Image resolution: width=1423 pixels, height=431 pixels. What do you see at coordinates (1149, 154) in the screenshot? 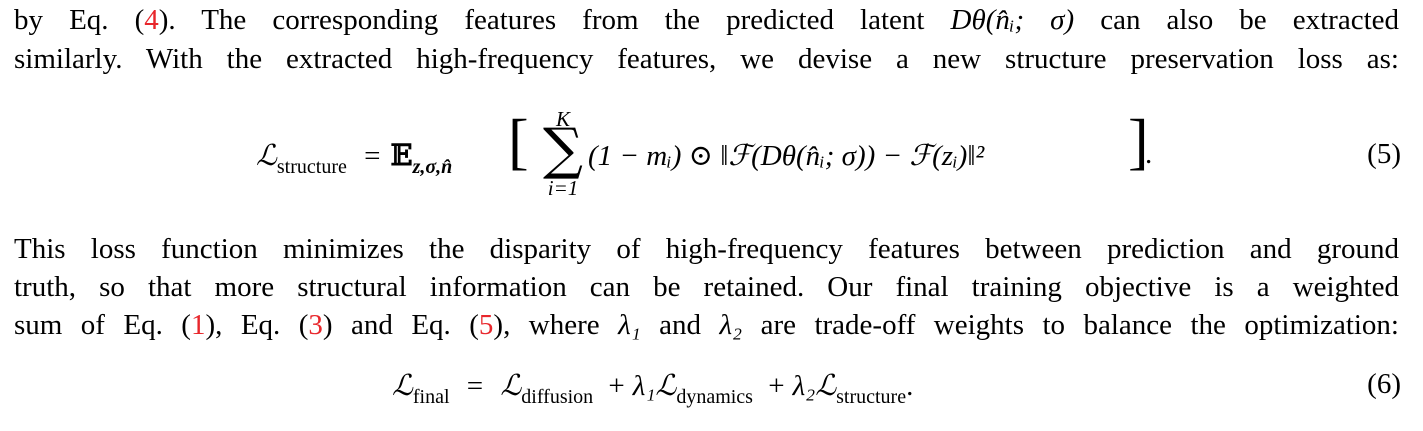
I see `equation-5-period: .` at bounding box center [1149, 154].